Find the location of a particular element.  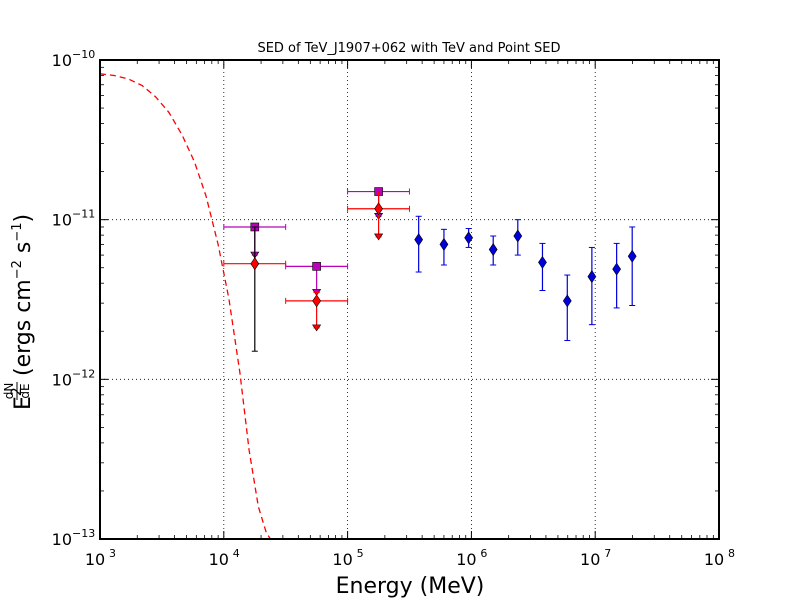

y-label-unit-open: (ergs cm is located at coordinates (23, 327).